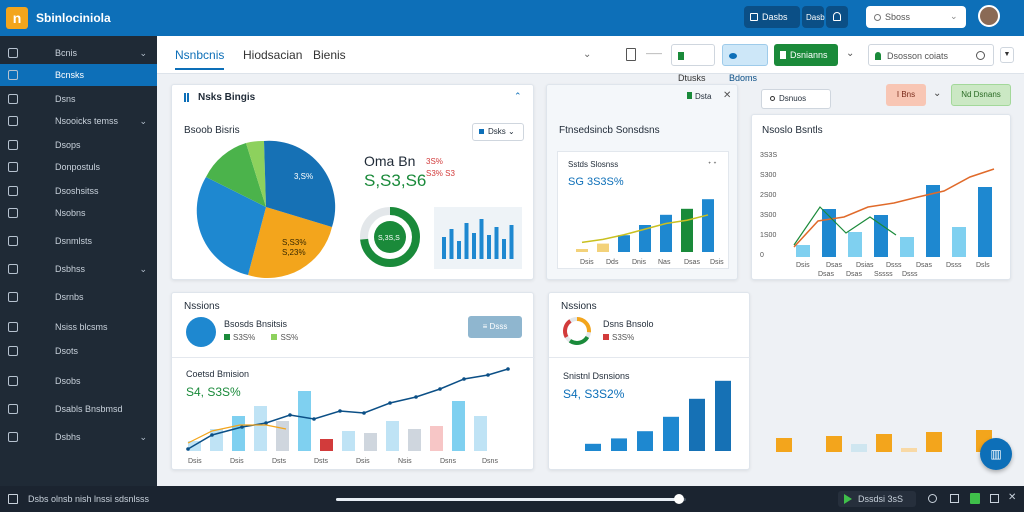 The width and height of the screenshot is (1024, 512). What do you see at coordinates (78, 327) in the screenshot?
I see `sidebar-item-12: Nsiss blcsms` at bounding box center [78, 327].